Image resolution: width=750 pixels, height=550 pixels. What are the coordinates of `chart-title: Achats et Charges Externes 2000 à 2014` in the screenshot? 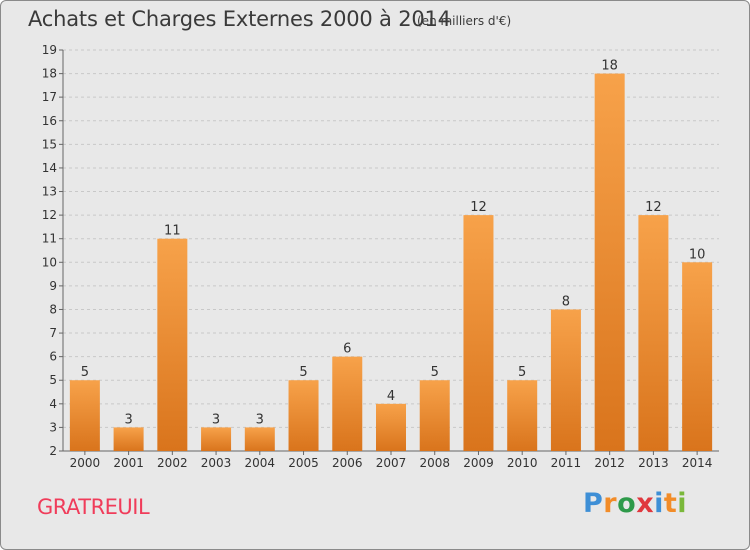 It's located at (239, 19).